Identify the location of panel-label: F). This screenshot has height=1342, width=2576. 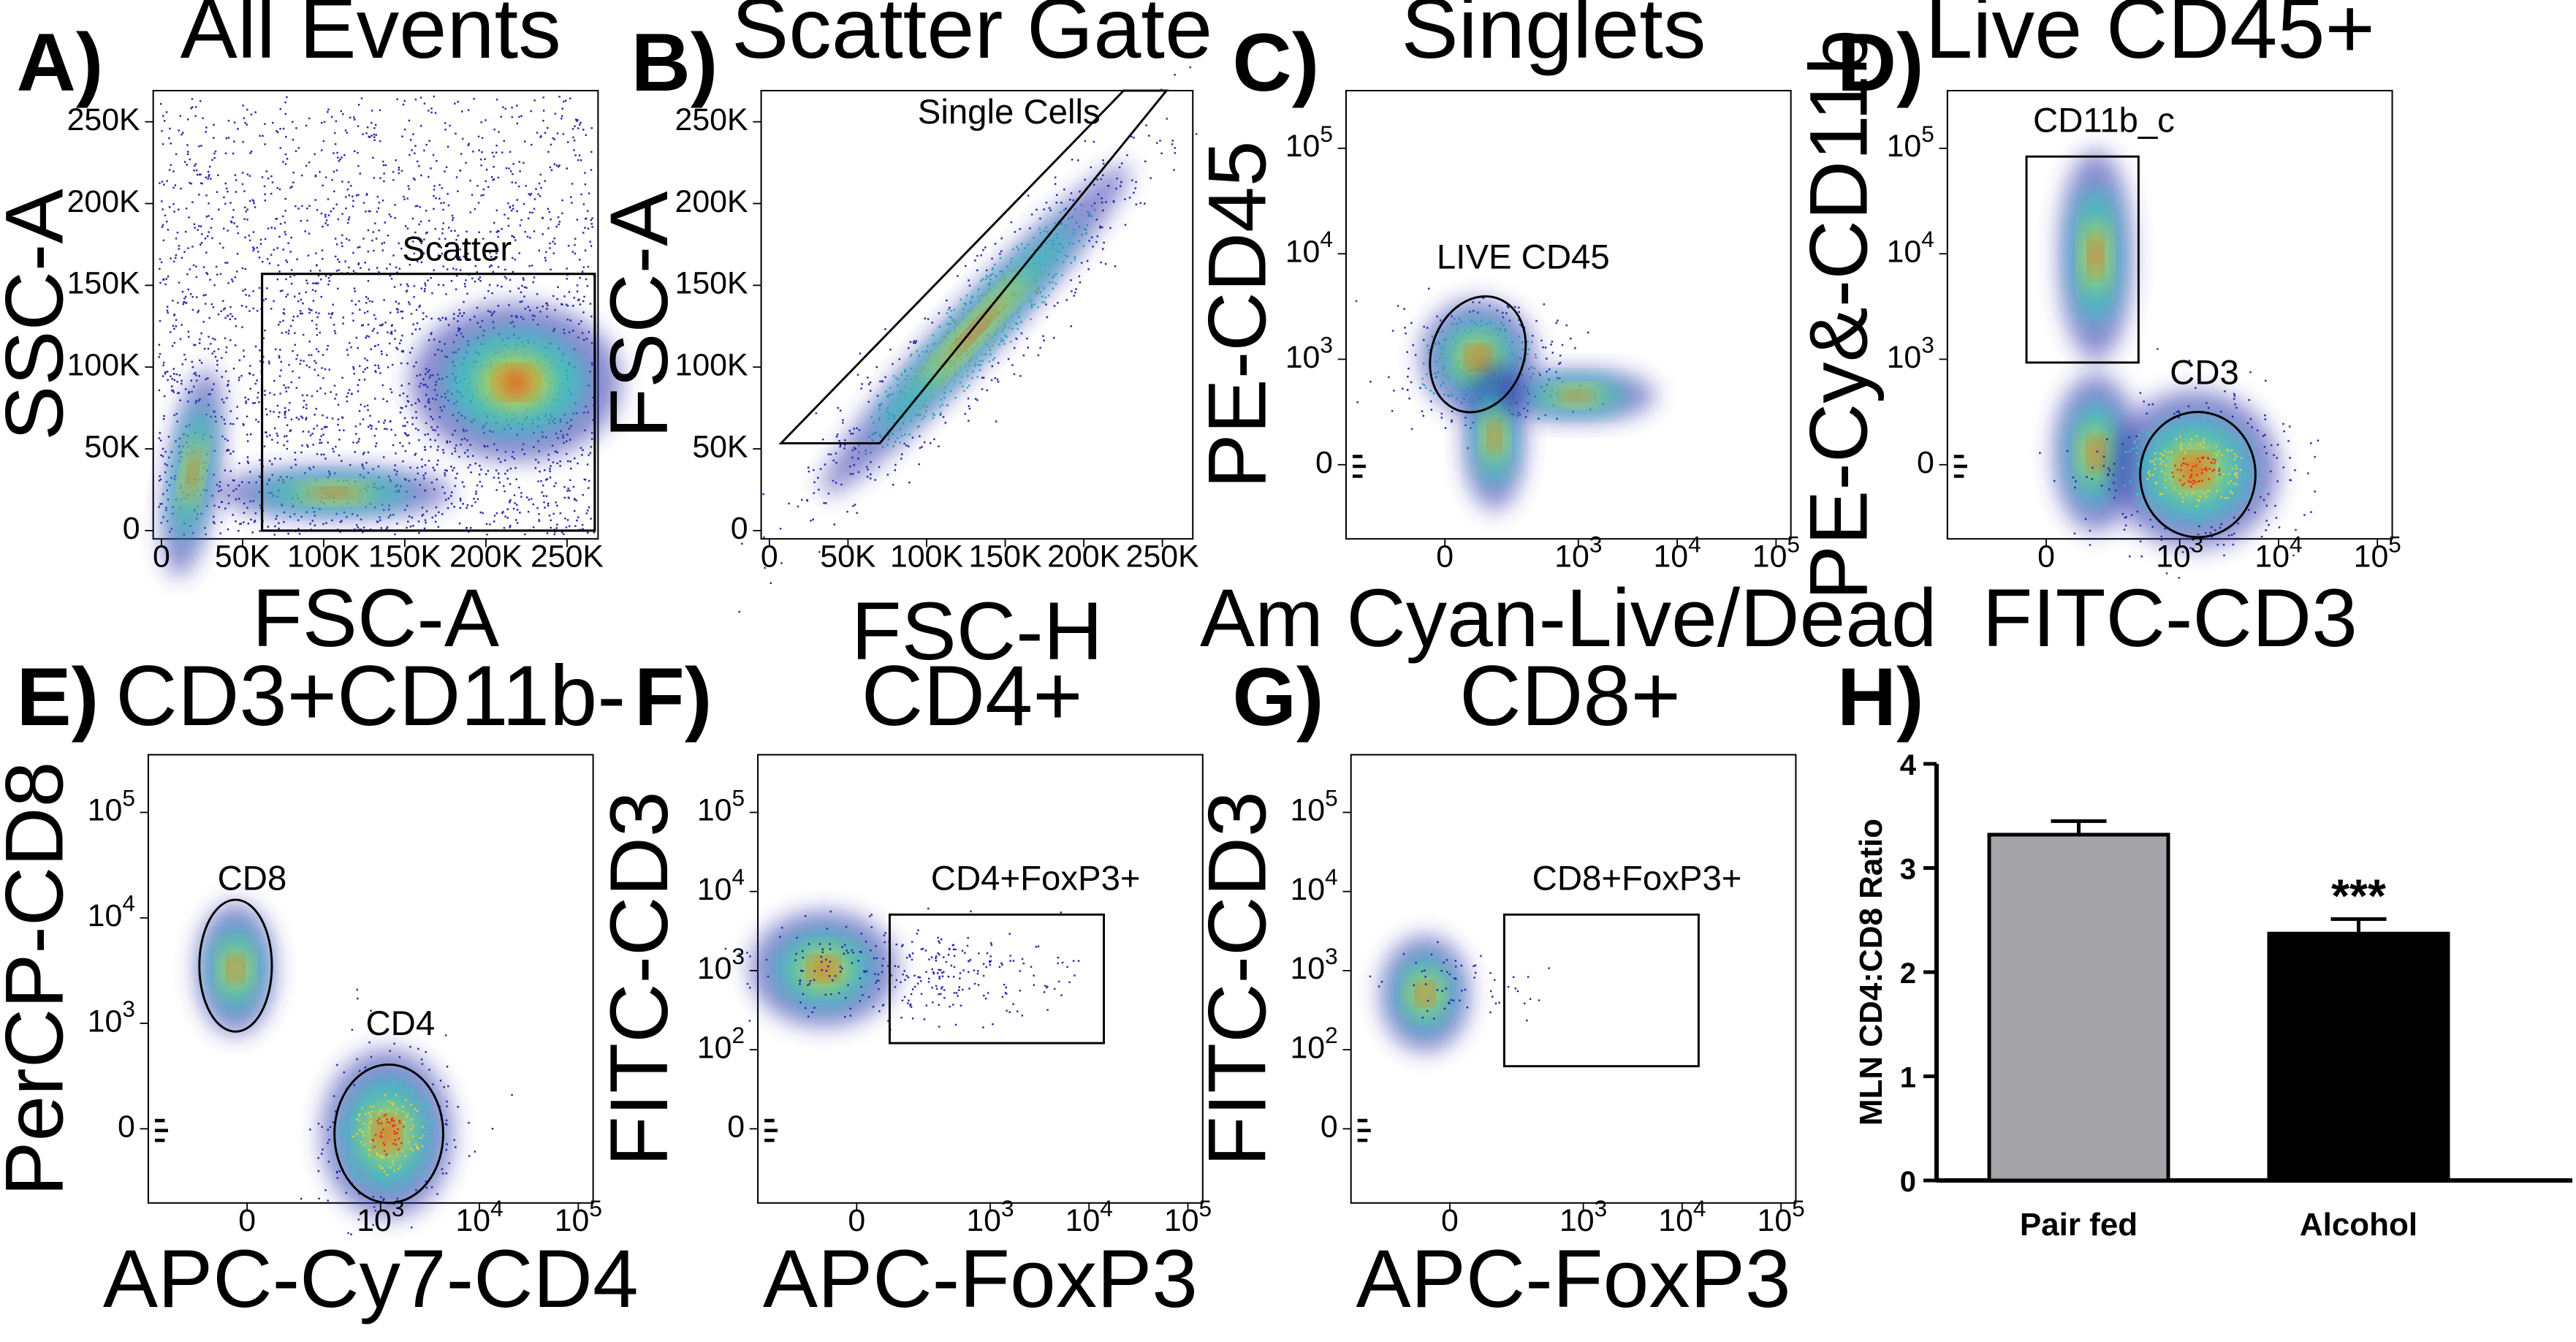
(673, 697).